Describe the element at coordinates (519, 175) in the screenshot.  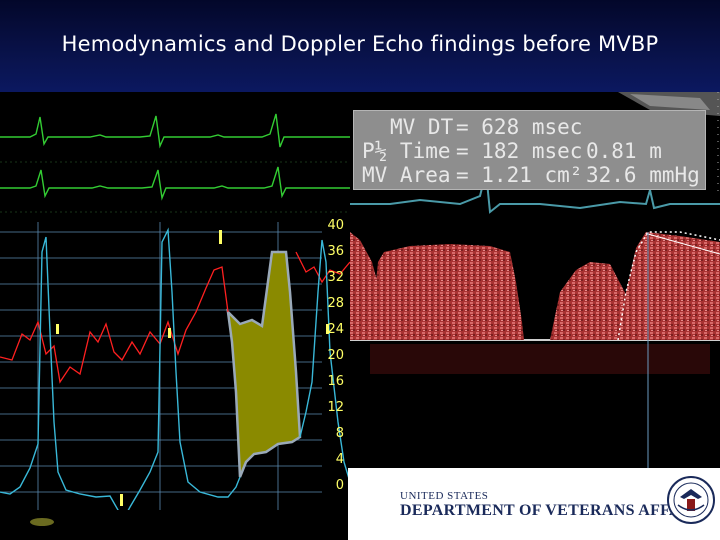
I see `measurement-mv-area-value: = 1.21 cm²` at that location.